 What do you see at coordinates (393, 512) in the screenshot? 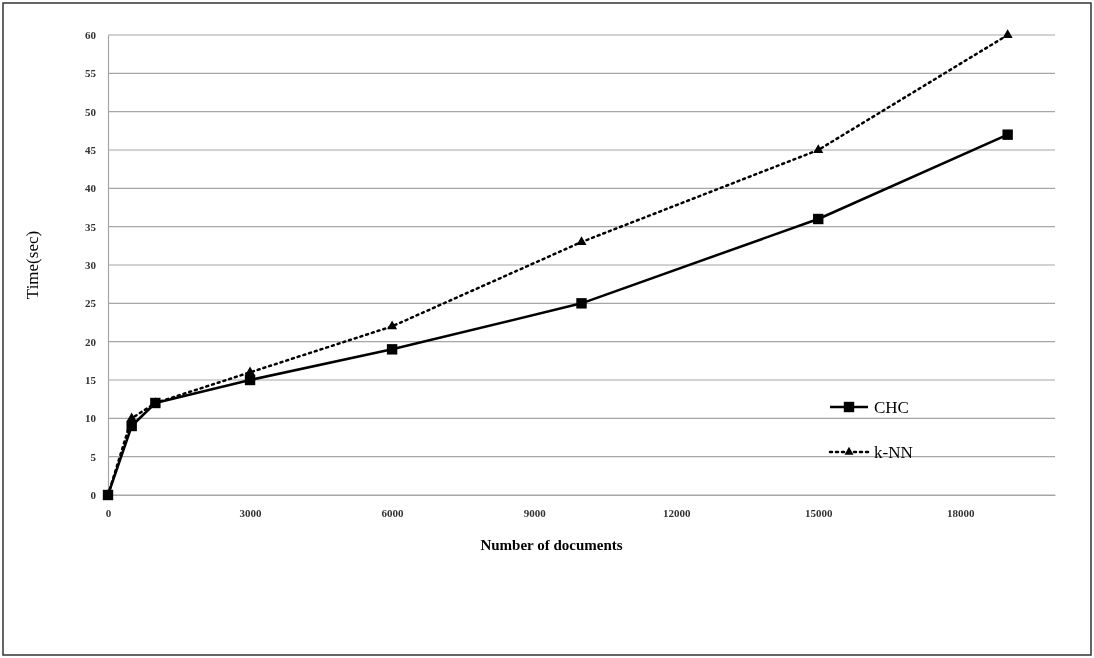
I see `x-tick-label: 6000` at bounding box center [393, 512].